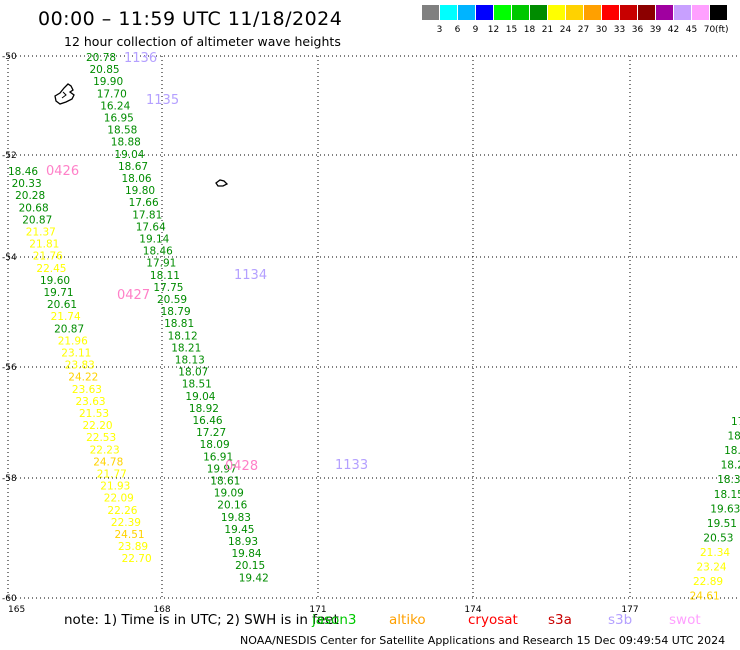  I want to click on latitude-label: -54, so click(9, 258).